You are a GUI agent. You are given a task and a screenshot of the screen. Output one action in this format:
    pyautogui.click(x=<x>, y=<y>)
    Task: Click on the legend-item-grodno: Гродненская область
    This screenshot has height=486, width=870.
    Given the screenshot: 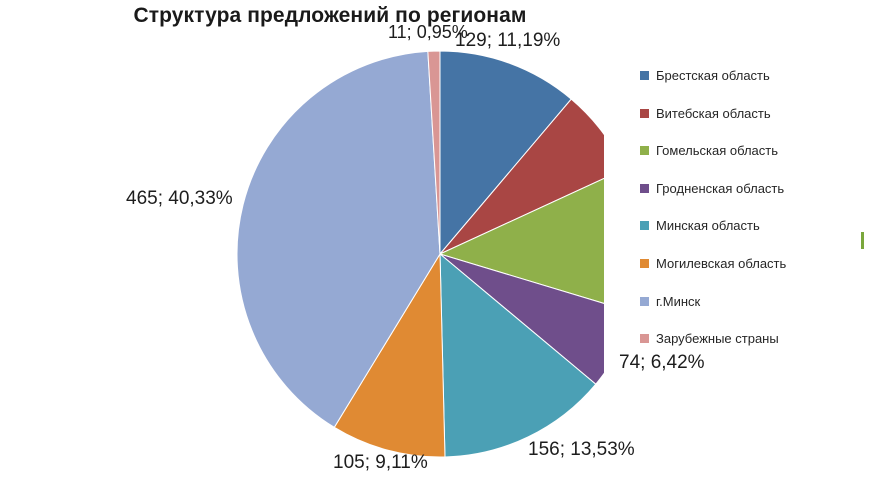 What is the action you would take?
    pyautogui.click(x=752, y=188)
    